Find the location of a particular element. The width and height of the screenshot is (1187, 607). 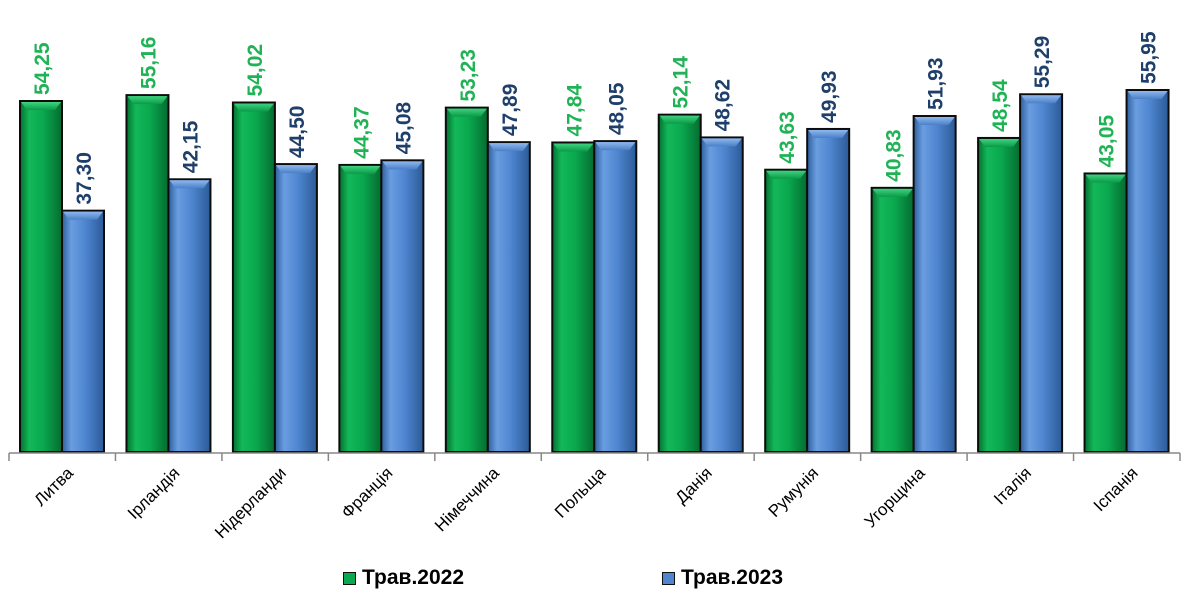

x-tick-label: Румунія is located at coordinates (794, 492).